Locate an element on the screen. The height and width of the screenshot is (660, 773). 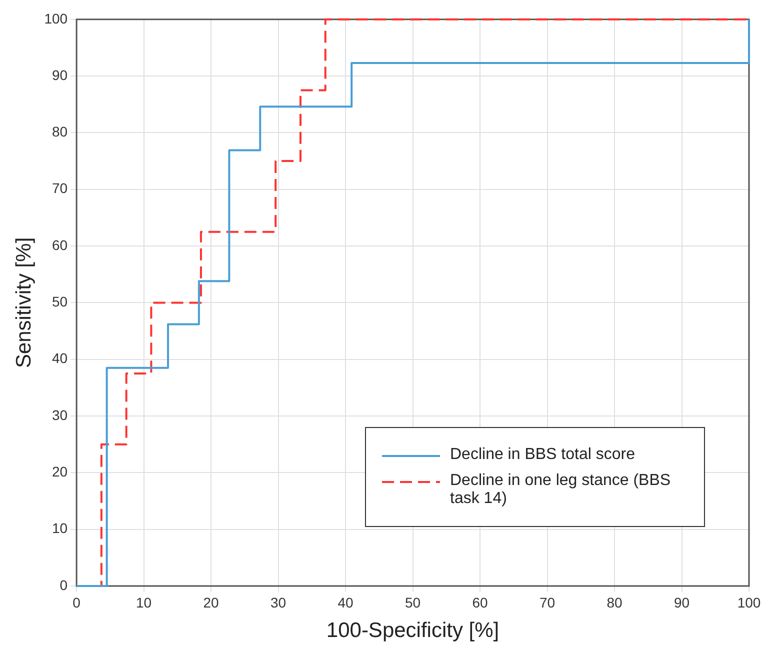
x-tick-label: 70 is located at coordinates (547, 602).